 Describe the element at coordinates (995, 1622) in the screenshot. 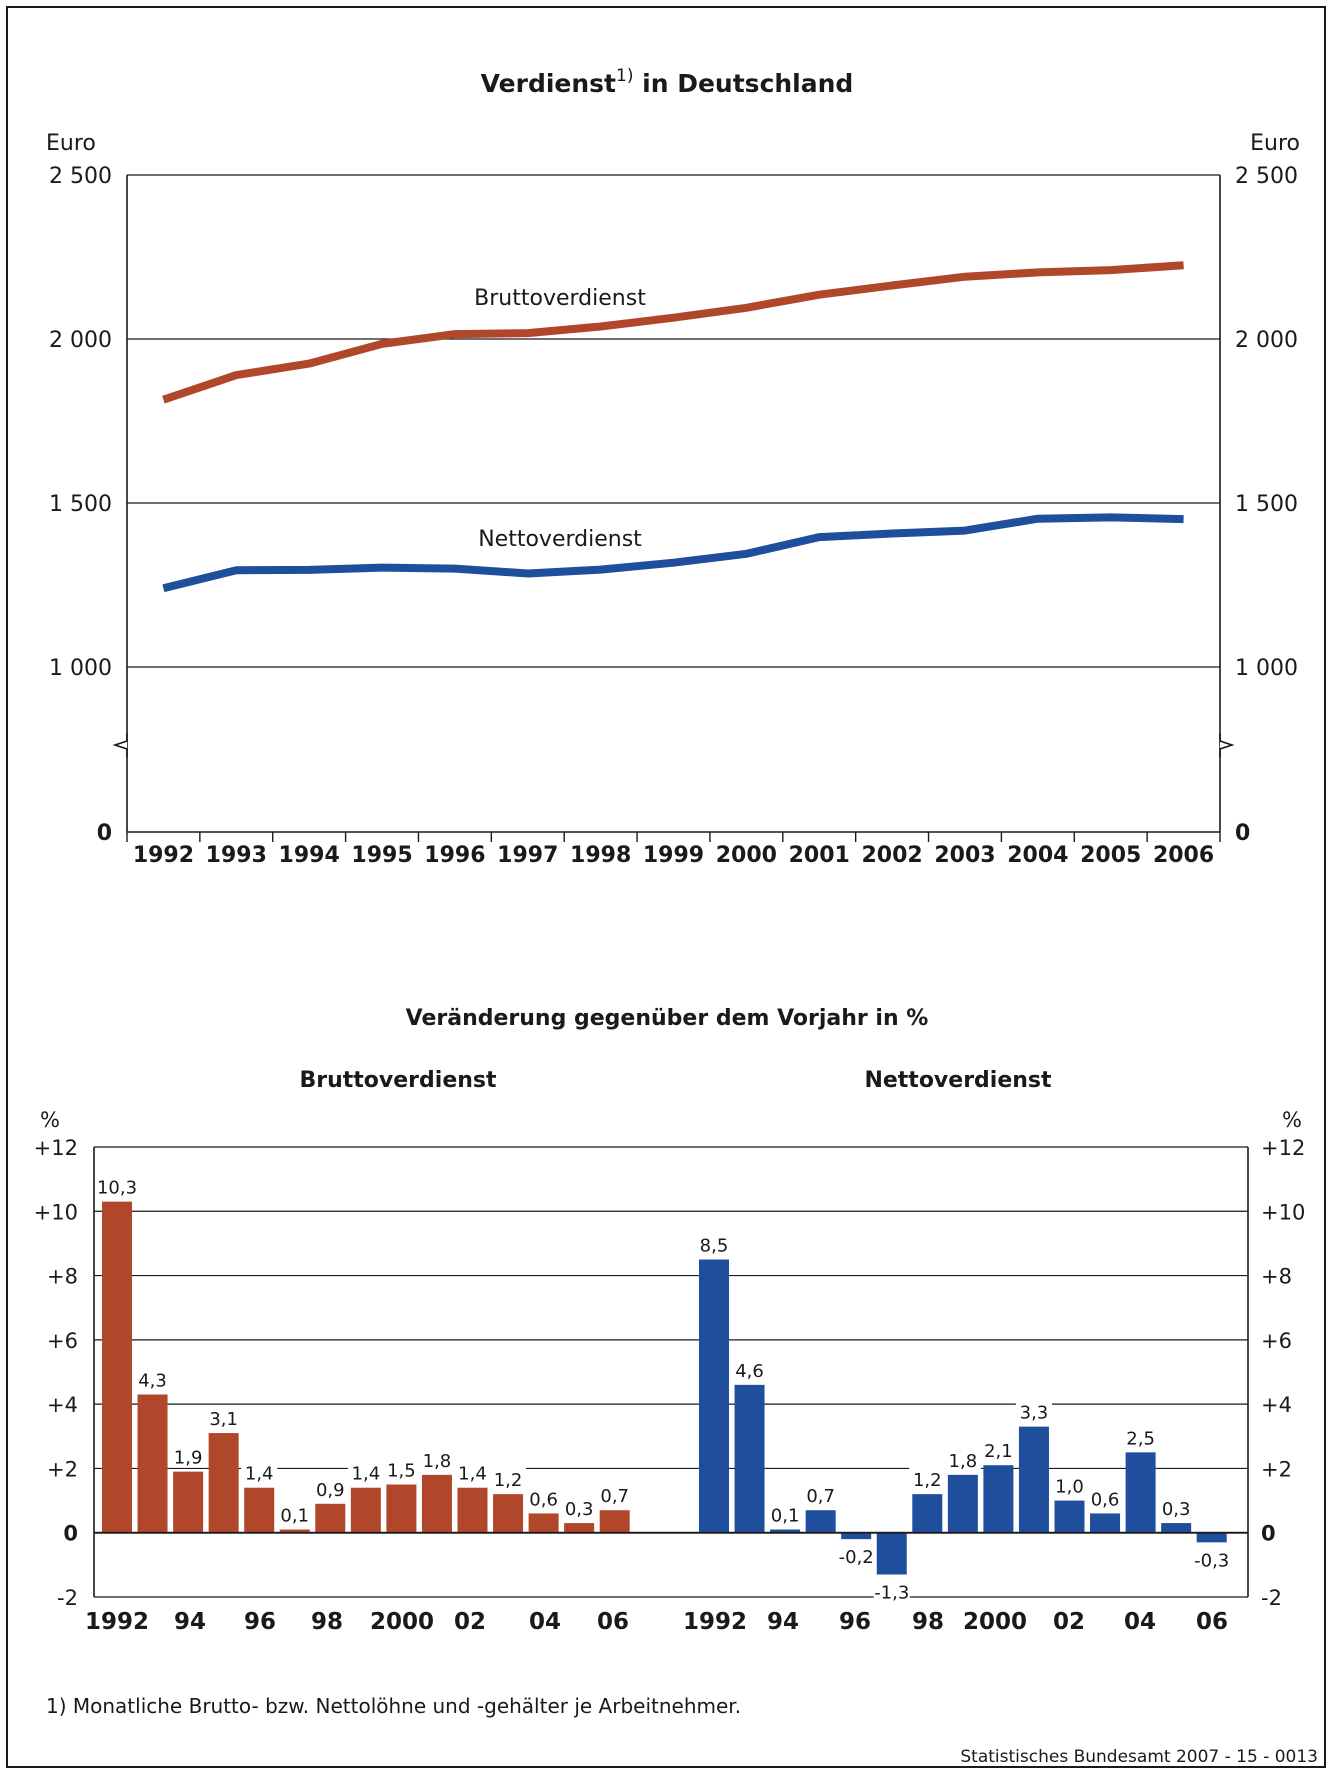

I see `x-tick-label-netto: 2000` at that location.